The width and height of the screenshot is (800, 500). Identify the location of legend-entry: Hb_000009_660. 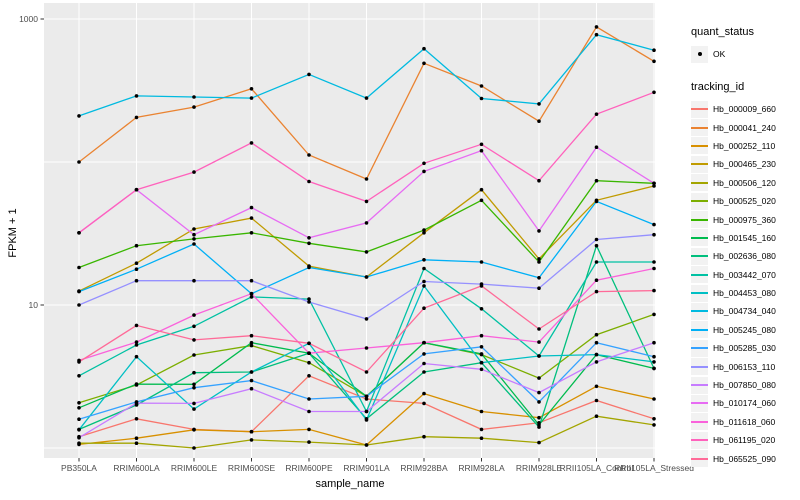
(745, 109).